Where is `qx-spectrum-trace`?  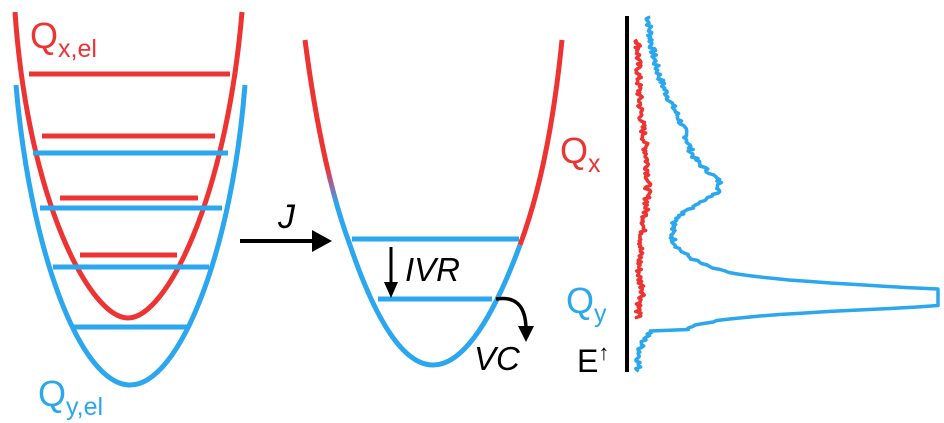
qx-spectrum-trace is located at coordinates (643, 179).